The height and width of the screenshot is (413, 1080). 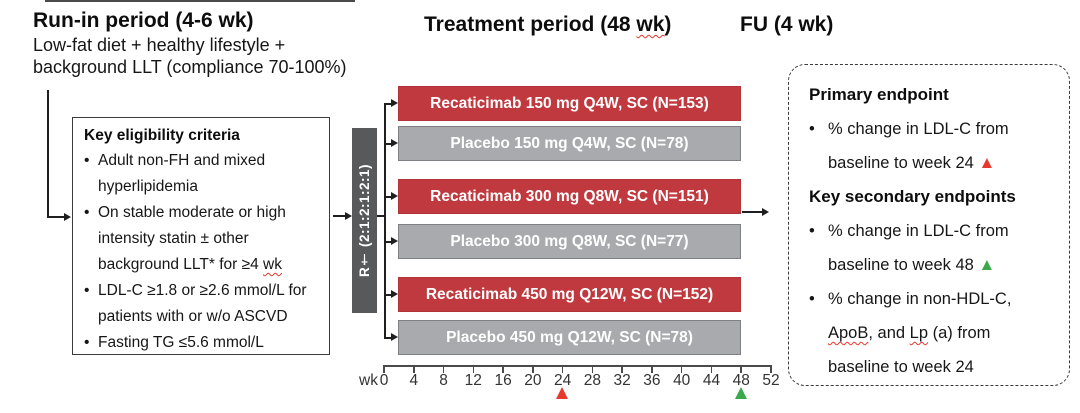 What do you see at coordinates (55, 217) in the screenshot?
I see `runin-connector-horizontal` at bounding box center [55, 217].